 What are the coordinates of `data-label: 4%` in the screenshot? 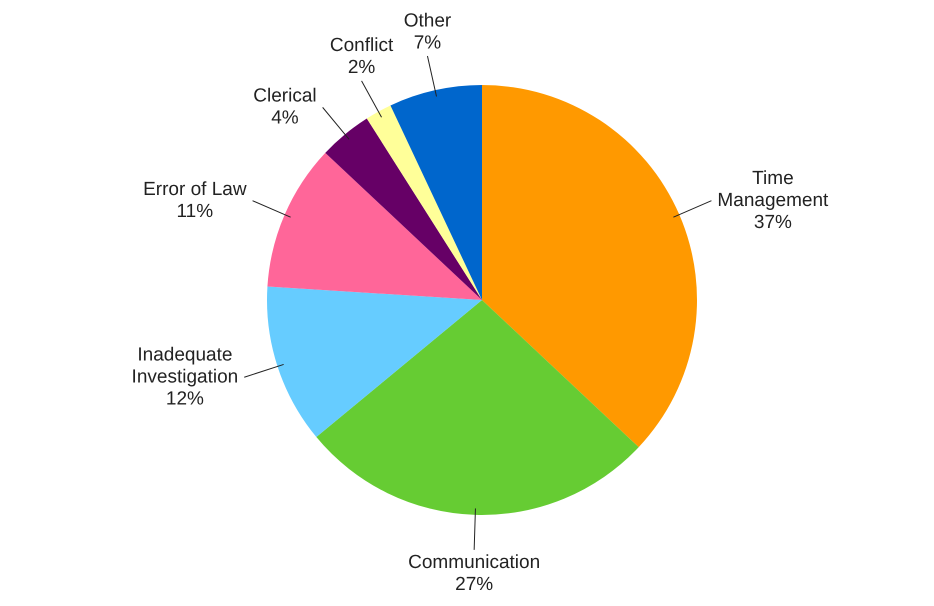 It's located at (285, 118).